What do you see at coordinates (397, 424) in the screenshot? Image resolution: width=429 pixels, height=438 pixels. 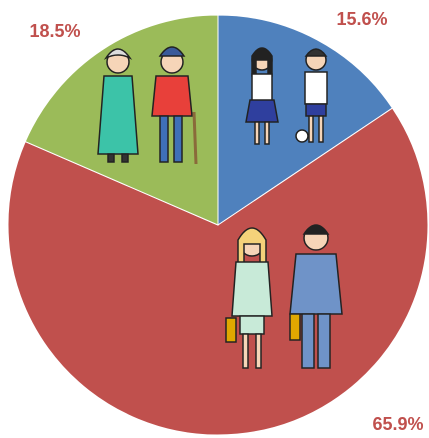 I see `value-label: 65.9%` at bounding box center [397, 424].